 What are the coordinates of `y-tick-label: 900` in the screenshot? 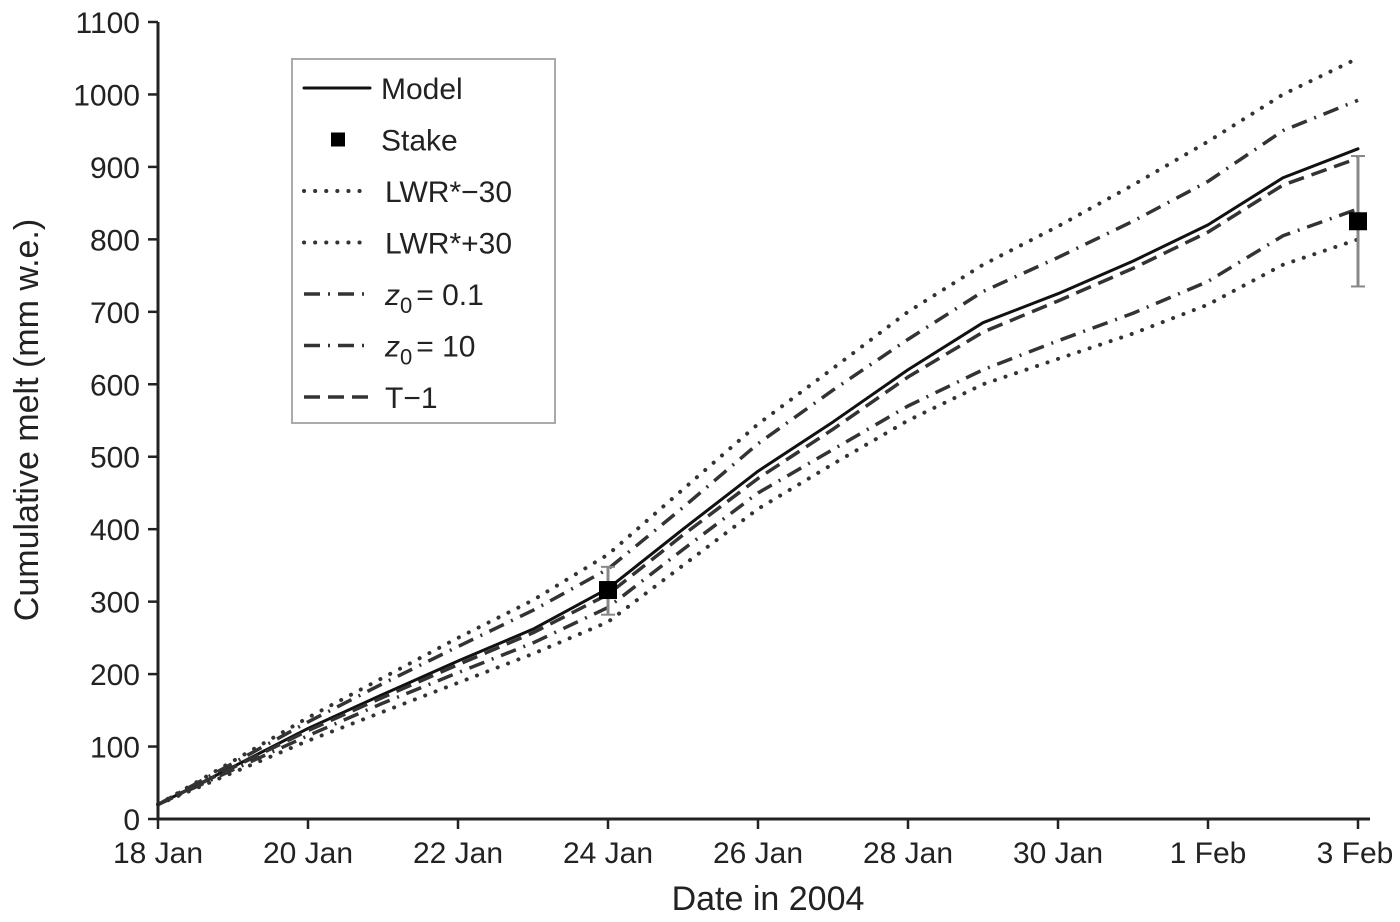 It's located at (115, 168).